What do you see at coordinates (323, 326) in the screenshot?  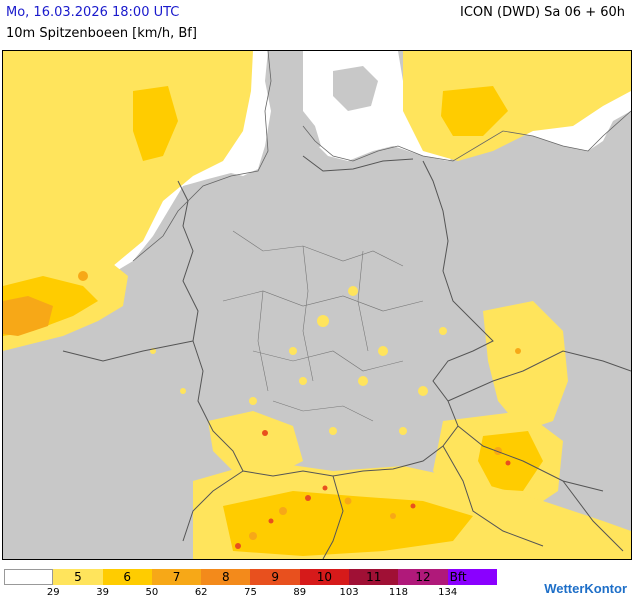 I see `state-borders` at bounding box center [323, 326].